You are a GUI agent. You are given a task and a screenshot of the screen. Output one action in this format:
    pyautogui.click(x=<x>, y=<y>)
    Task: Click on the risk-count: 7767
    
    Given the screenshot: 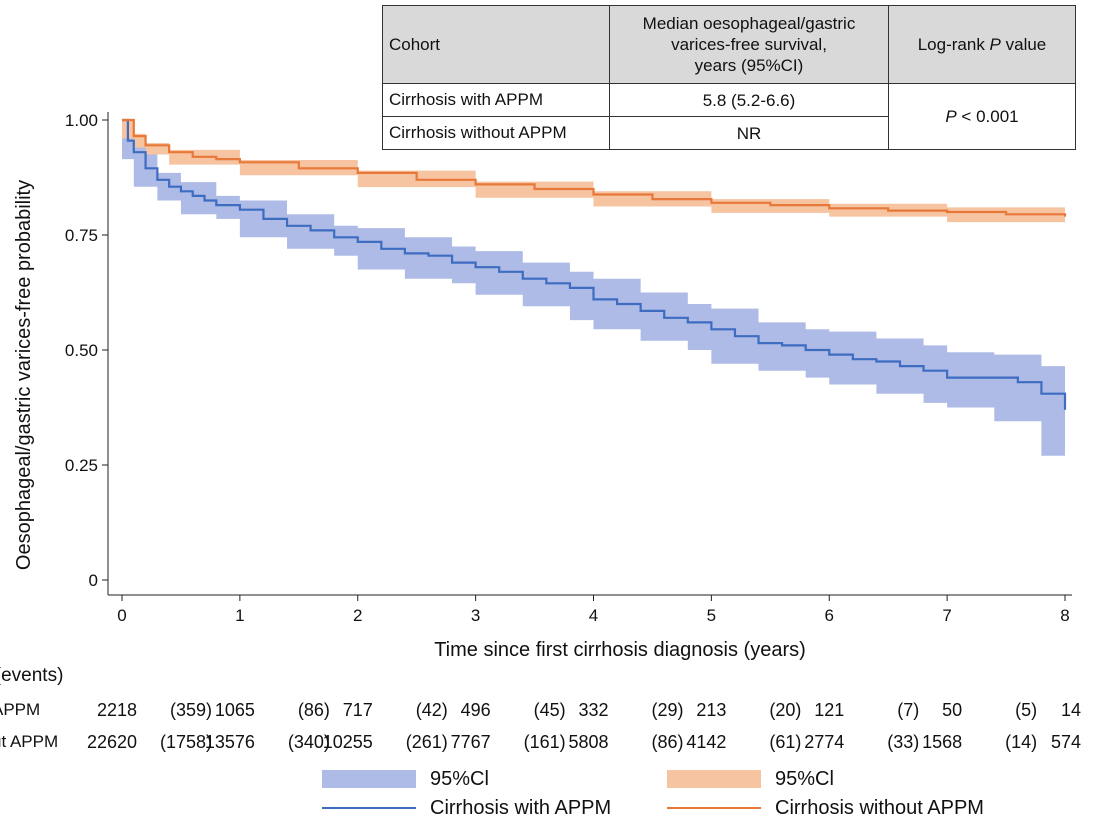 What is the action you would take?
    pyautogui.click(x=470, y=742)
    